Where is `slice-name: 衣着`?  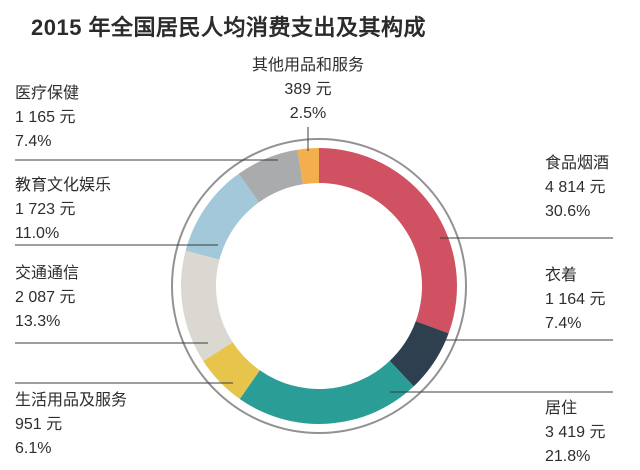
slice-name: 衣着 is located at coordinates (561, 275).